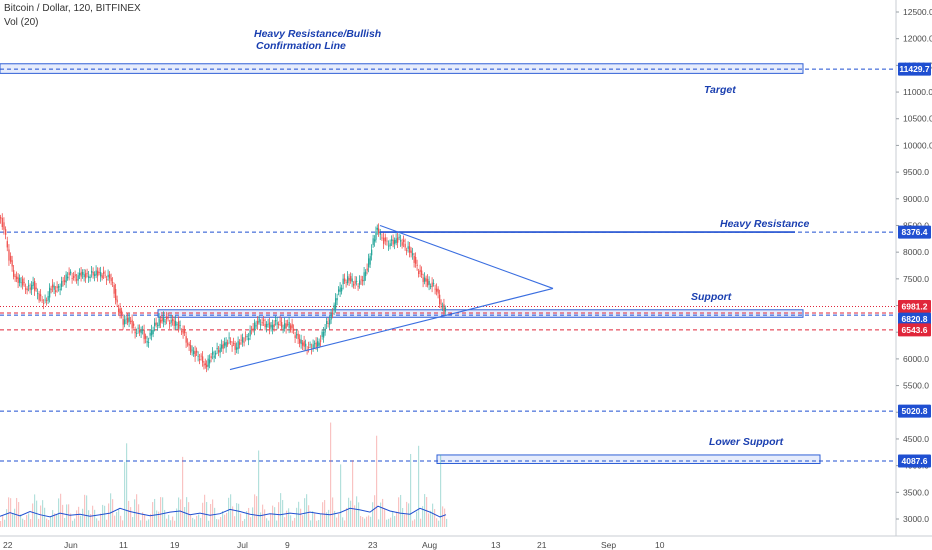  I want to click on y-tick-label: 6000.0, so click(916, 359).